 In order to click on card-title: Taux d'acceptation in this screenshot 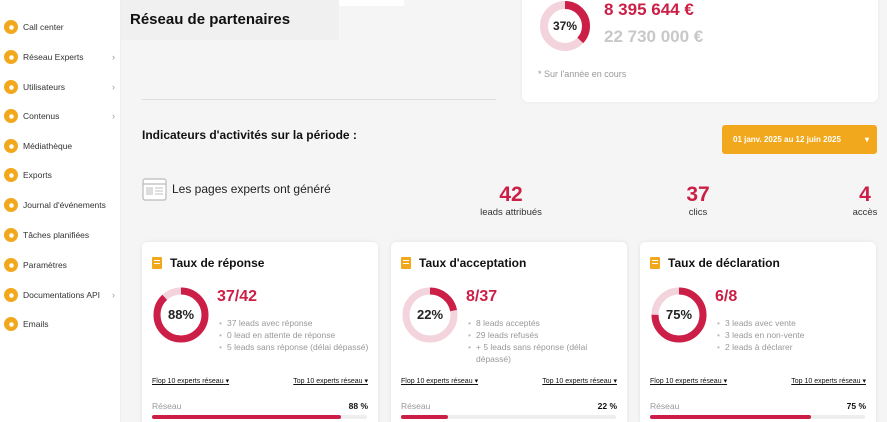, I will do `click(473, 263)`.